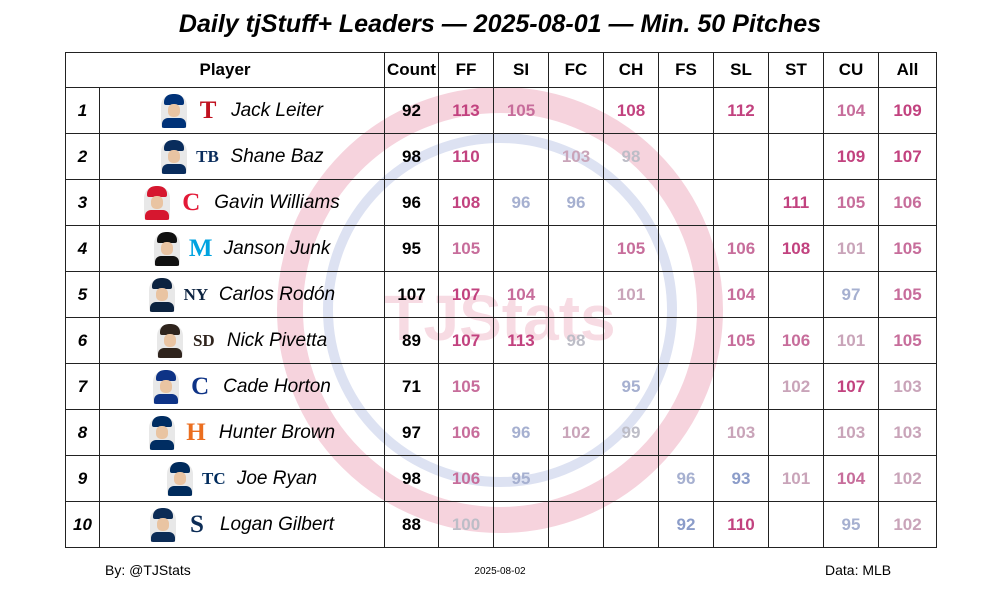 The height and width of the screenshot is (600, 1000). Describe the element at coordinates (277, 340) in the screenshot. I see `player-name: Nick Pivetta` at that location.